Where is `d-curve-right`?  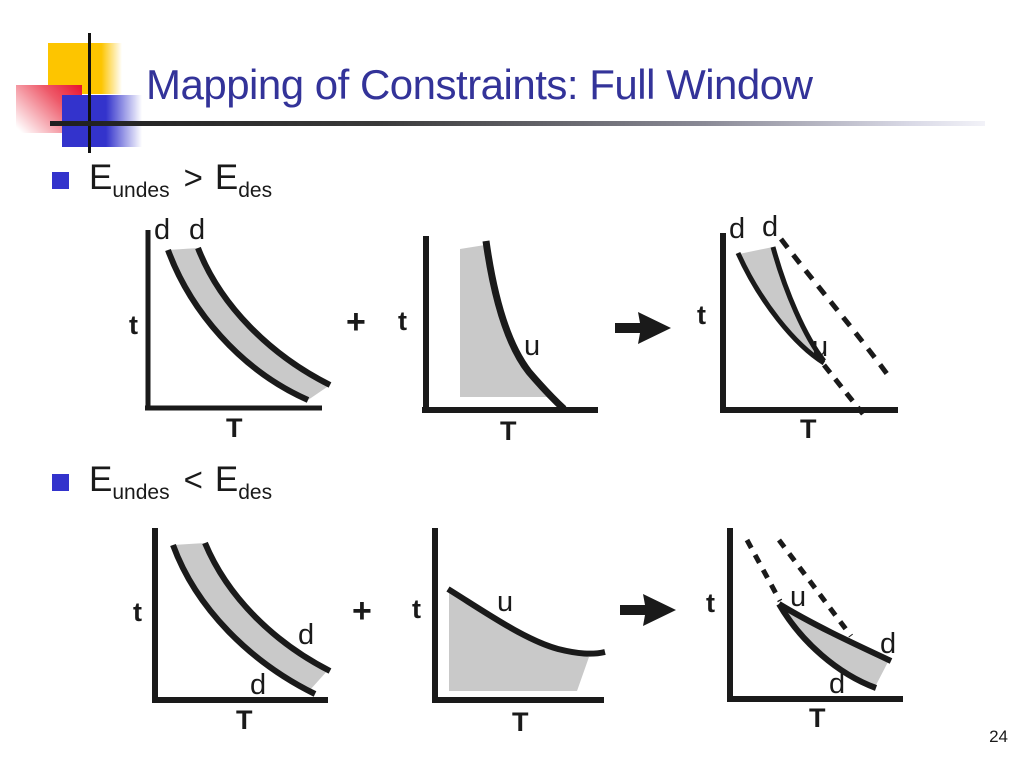
d-curve-right is located at coordinates (798, 304).